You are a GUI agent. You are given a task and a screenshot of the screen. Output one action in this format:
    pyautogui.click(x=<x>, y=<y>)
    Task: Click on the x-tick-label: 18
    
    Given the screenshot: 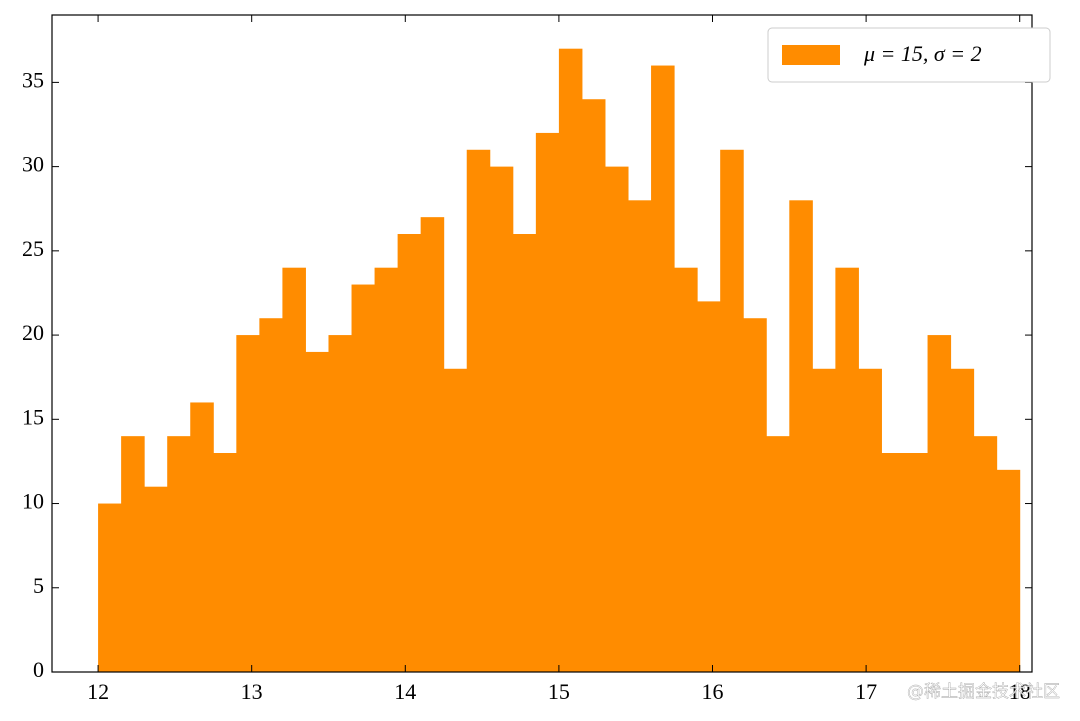 What is the action you would take?
    pyautogui.click(x=1020, y=691)
    